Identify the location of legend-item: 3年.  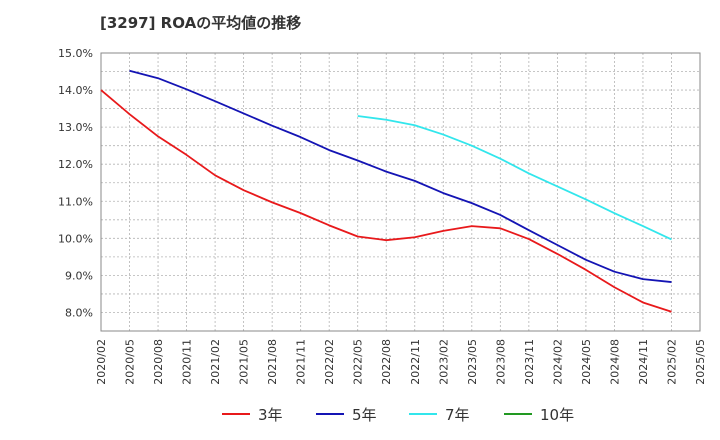
(252, 414).